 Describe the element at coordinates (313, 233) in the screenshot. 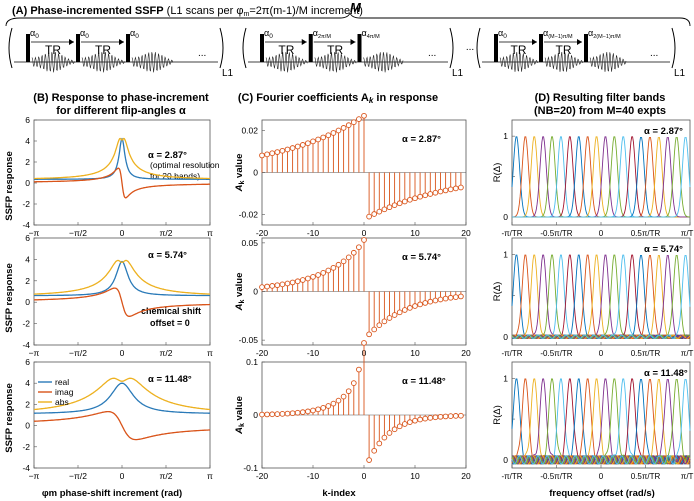

I see `xtick-label: -10` at that location.